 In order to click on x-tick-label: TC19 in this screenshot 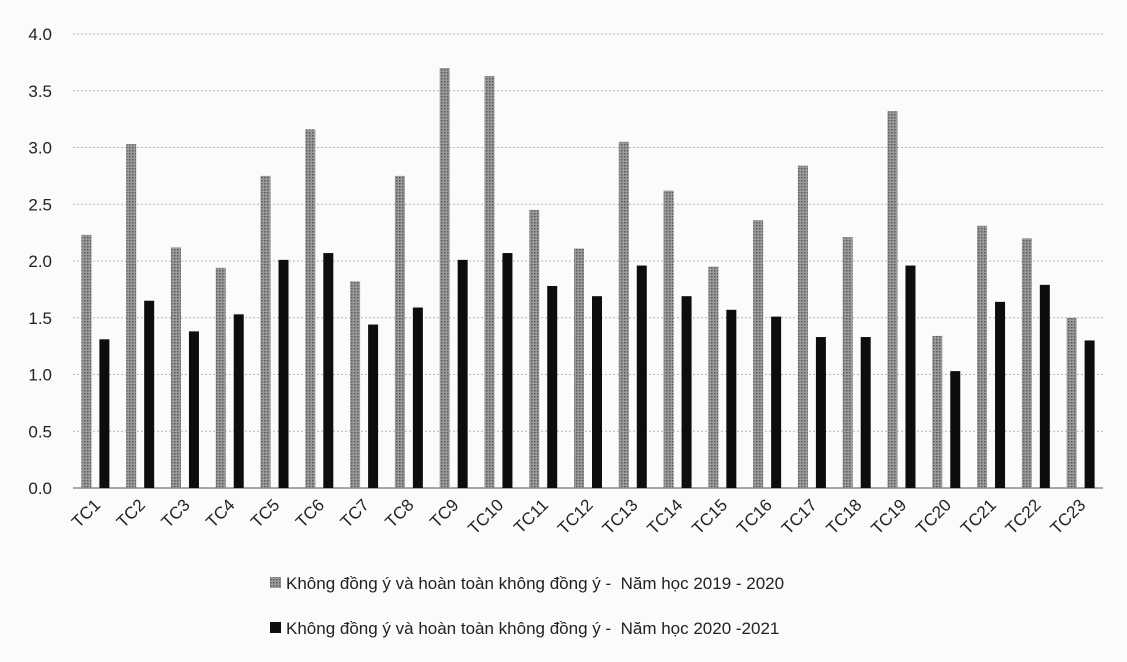, I will do `click(888, 516)`.